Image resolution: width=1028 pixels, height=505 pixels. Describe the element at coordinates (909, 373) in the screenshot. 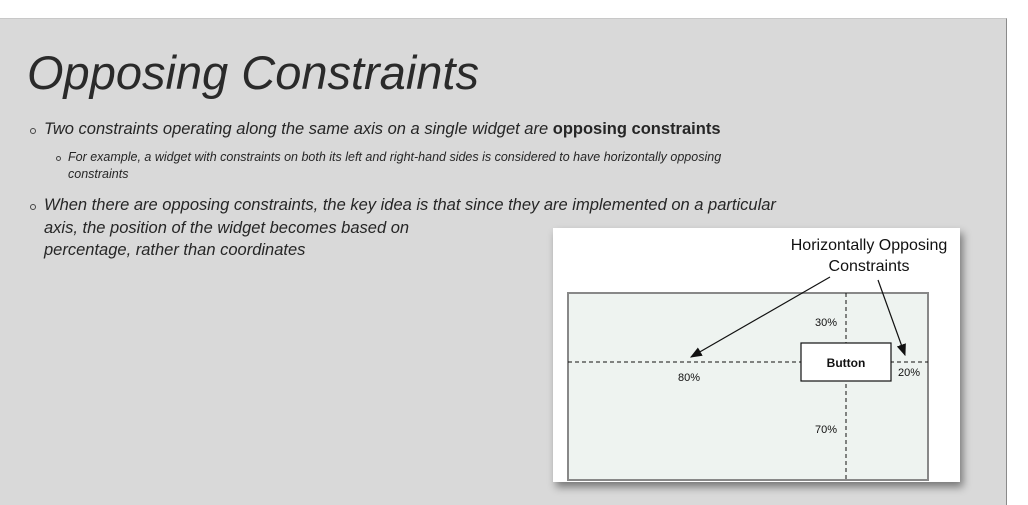

I see `right-label: 20%` at that location.